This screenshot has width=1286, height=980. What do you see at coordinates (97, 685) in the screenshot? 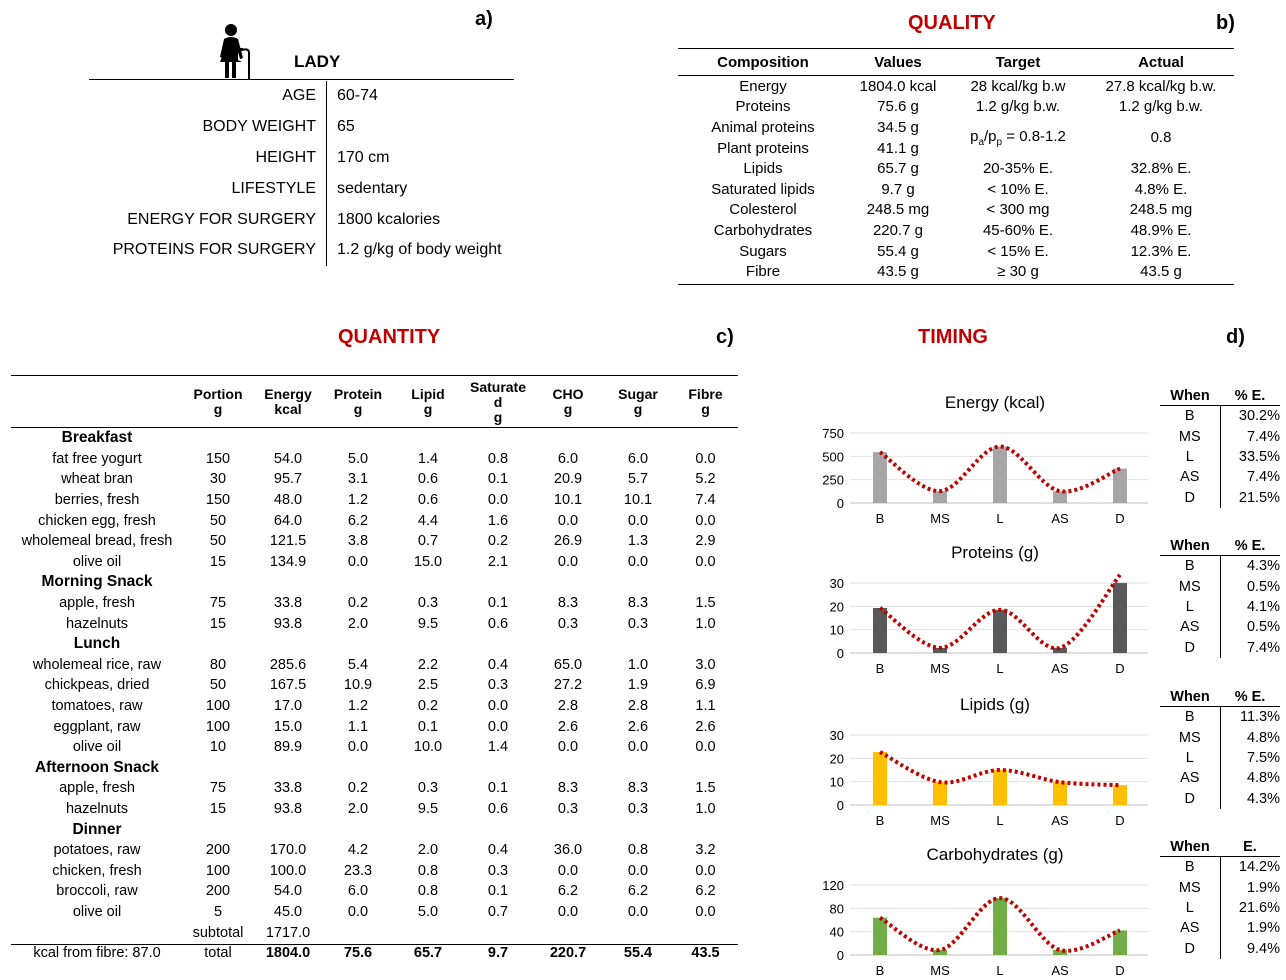
I see `food-name: chickpeas, dried` at bounding box center [97, 685].